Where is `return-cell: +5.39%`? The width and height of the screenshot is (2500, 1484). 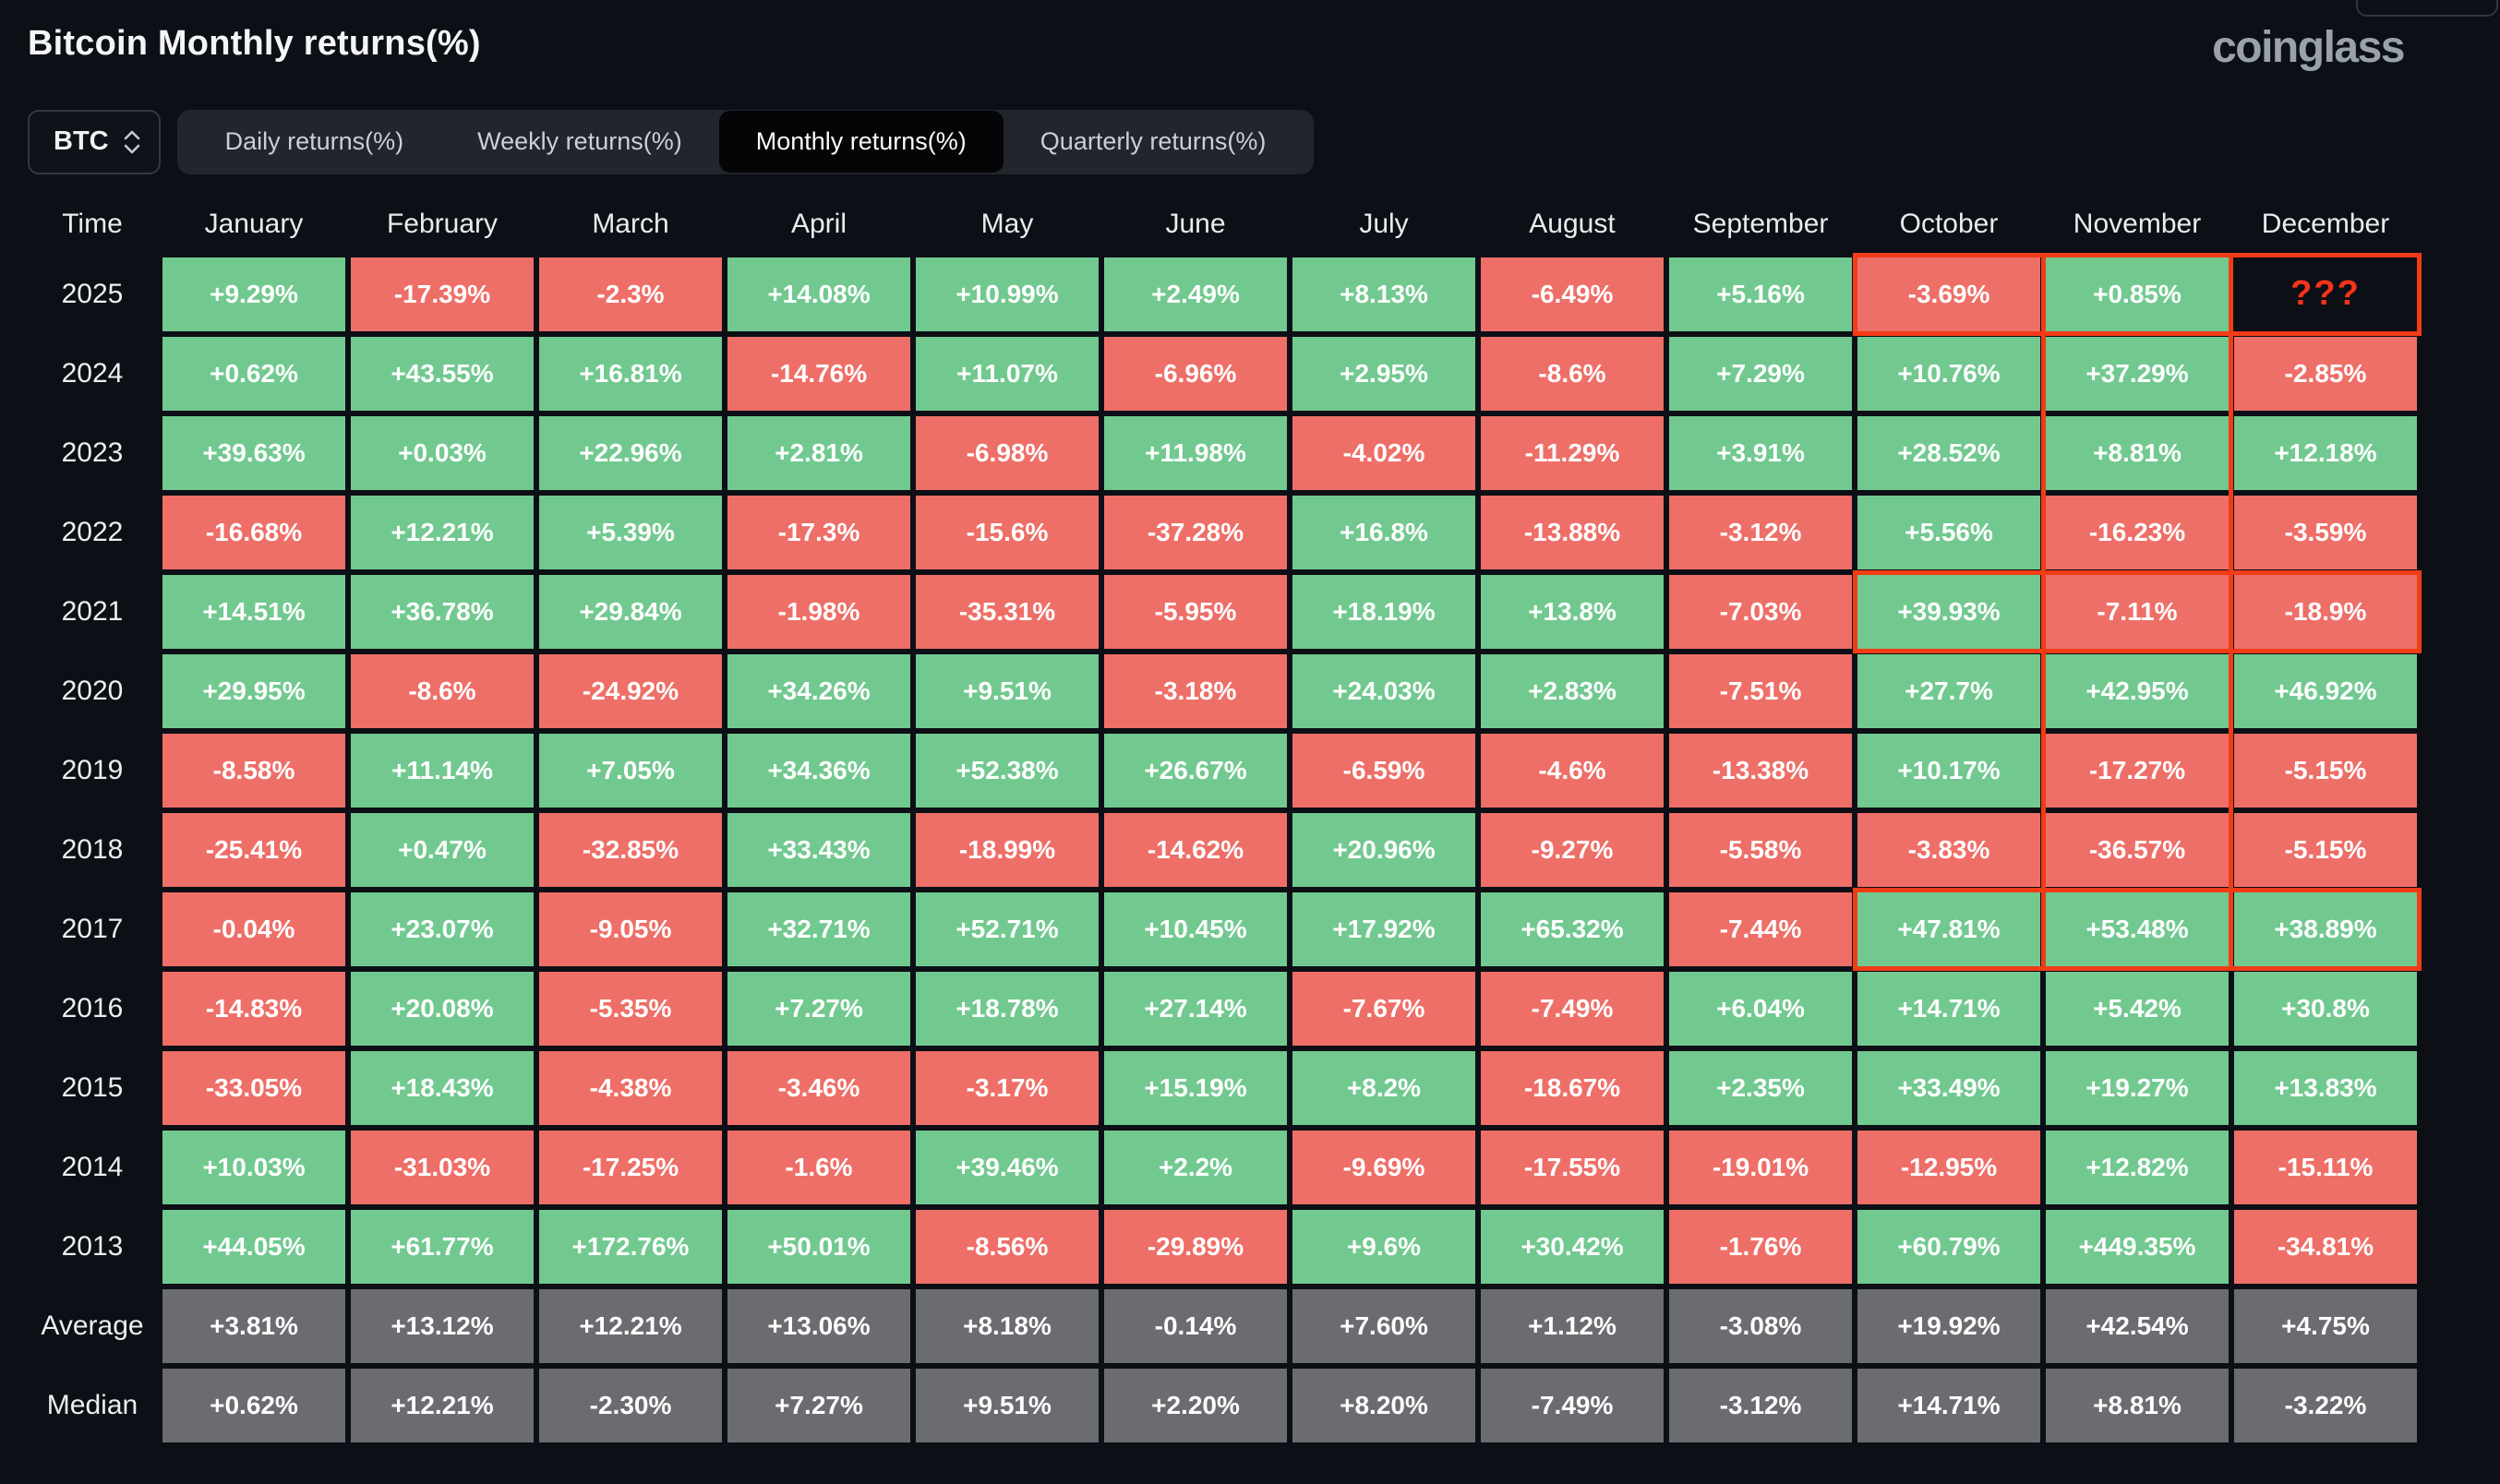 return-cell: +5.39% is located at coordinates (630, 532).